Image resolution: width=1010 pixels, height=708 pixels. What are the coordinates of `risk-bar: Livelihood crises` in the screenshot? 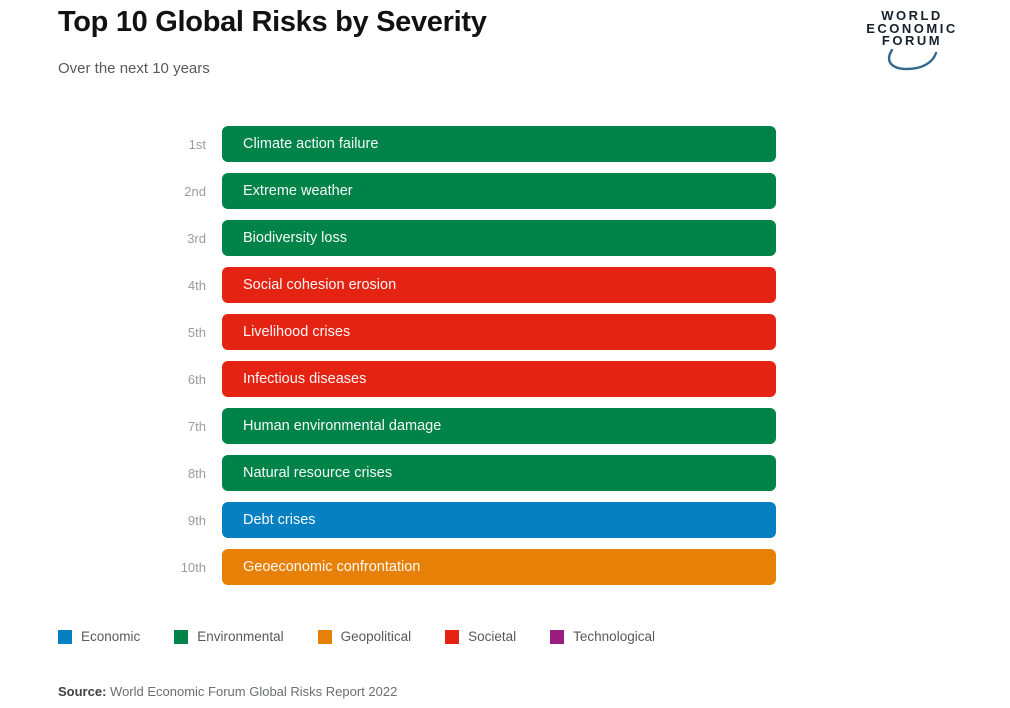 It's located at (499, 332).